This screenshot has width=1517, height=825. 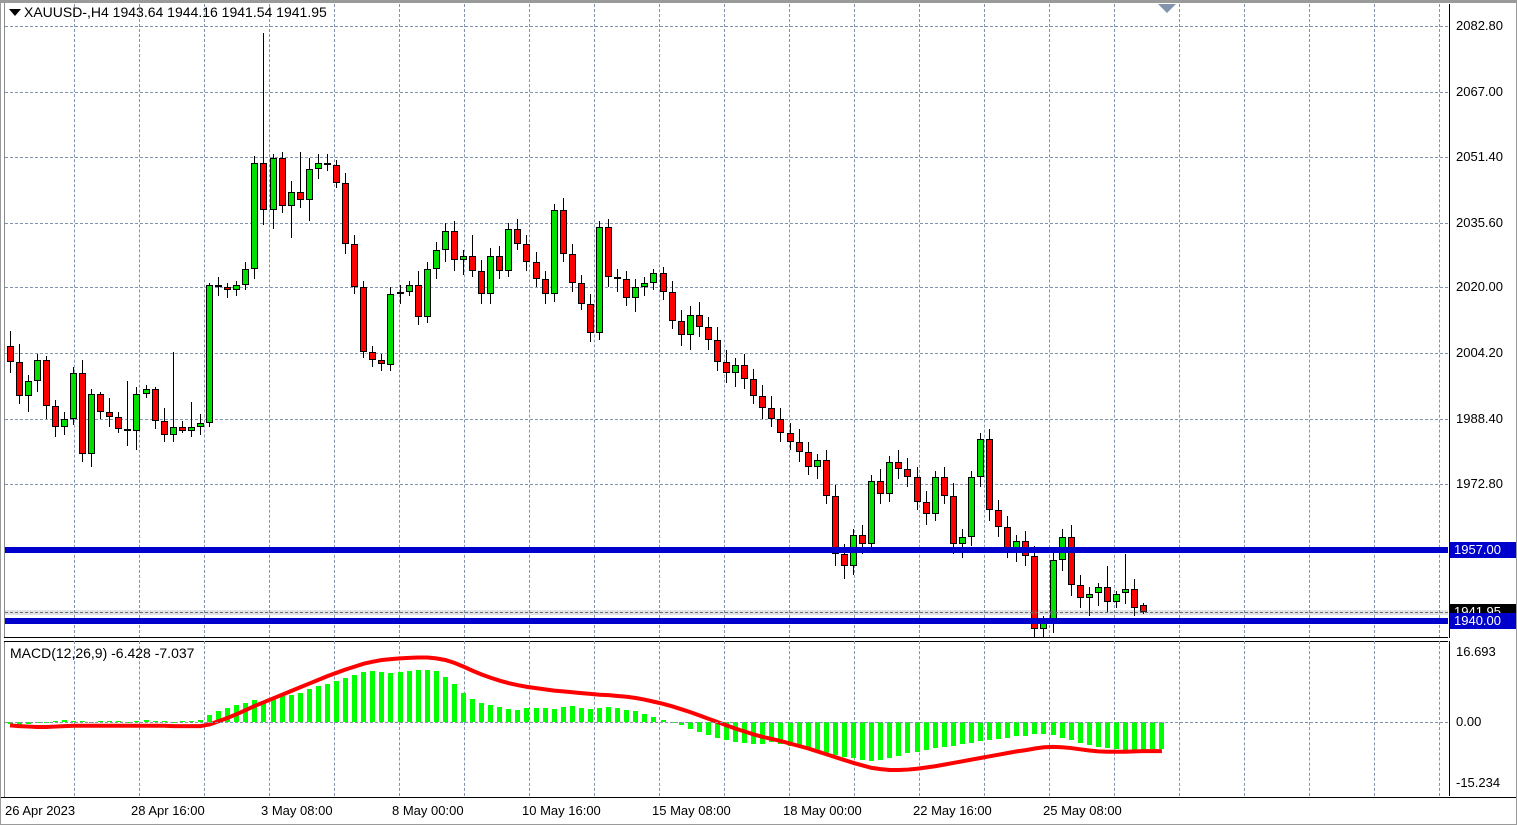 I want to click on chart-position-marker-icon, so click(x=1167, y=8).